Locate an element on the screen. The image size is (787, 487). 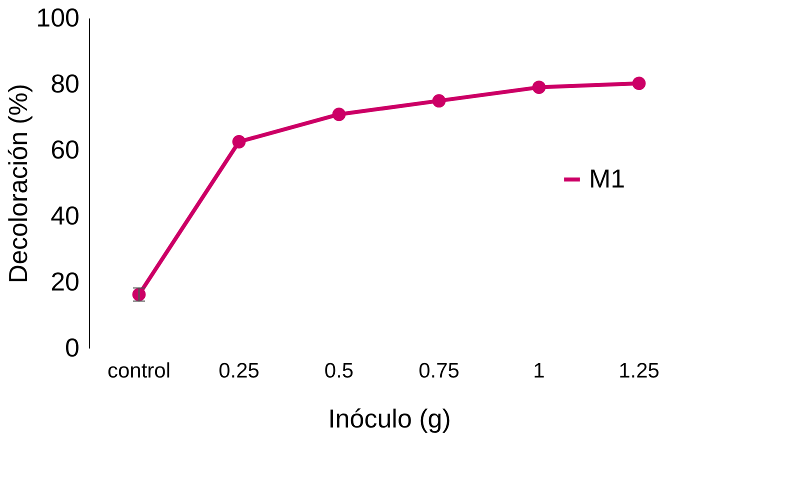
y-tick-label: 80 is located at coordinates (65, 83).